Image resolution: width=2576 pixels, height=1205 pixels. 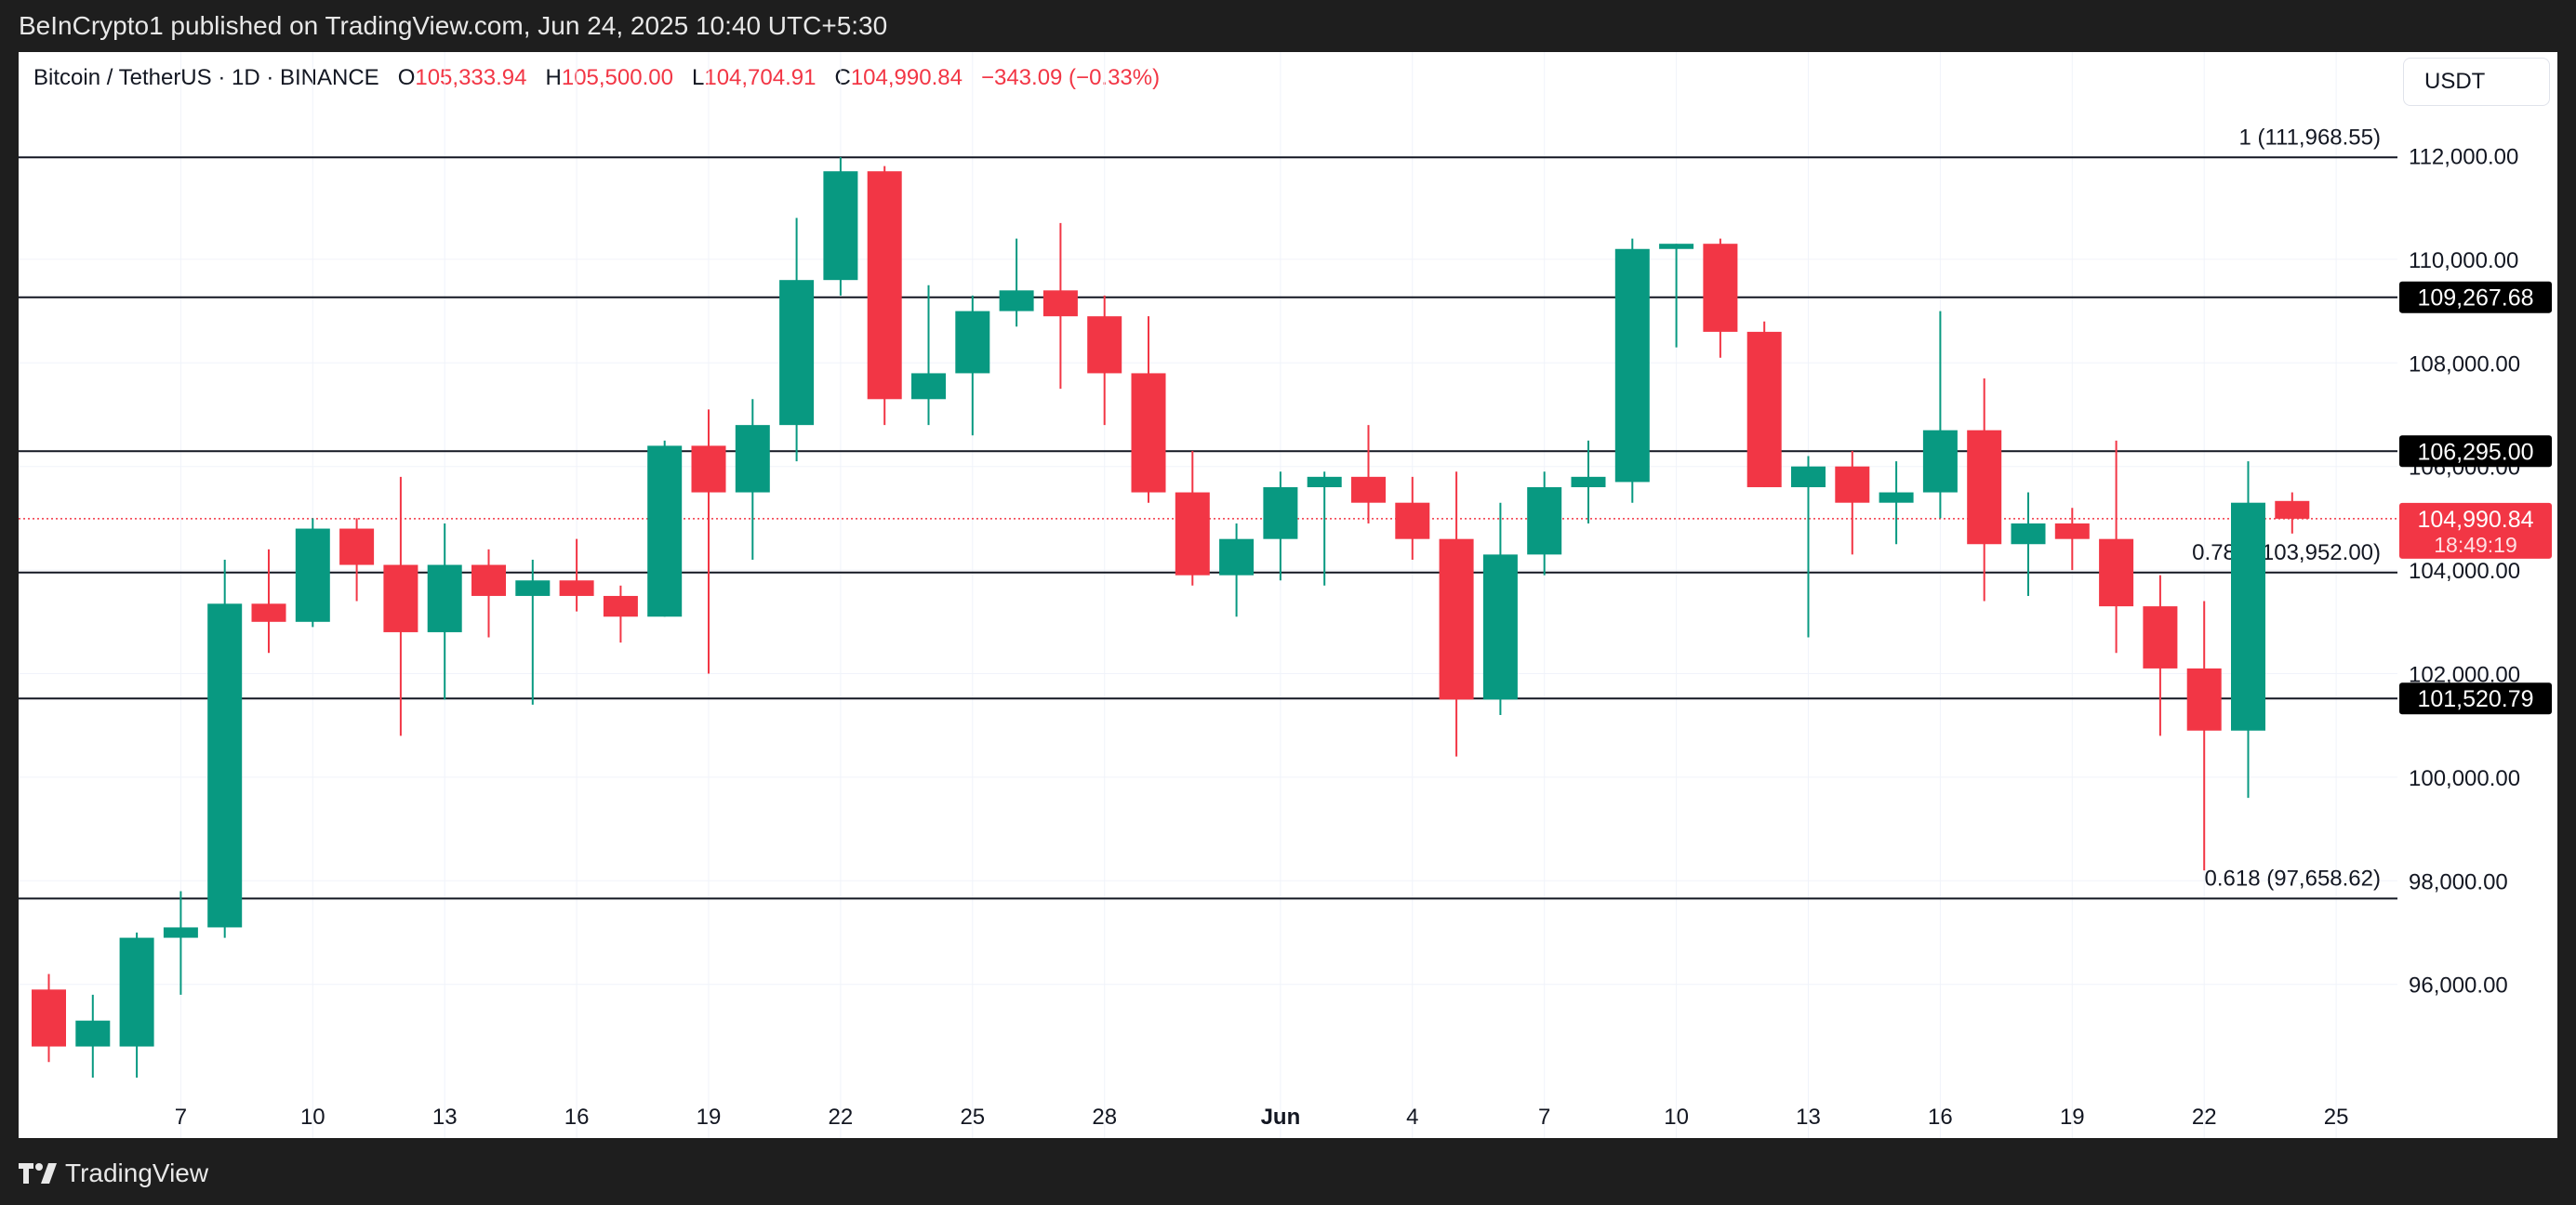 I want to click on low-value: 104,704.91, so click(x=760, y=77).